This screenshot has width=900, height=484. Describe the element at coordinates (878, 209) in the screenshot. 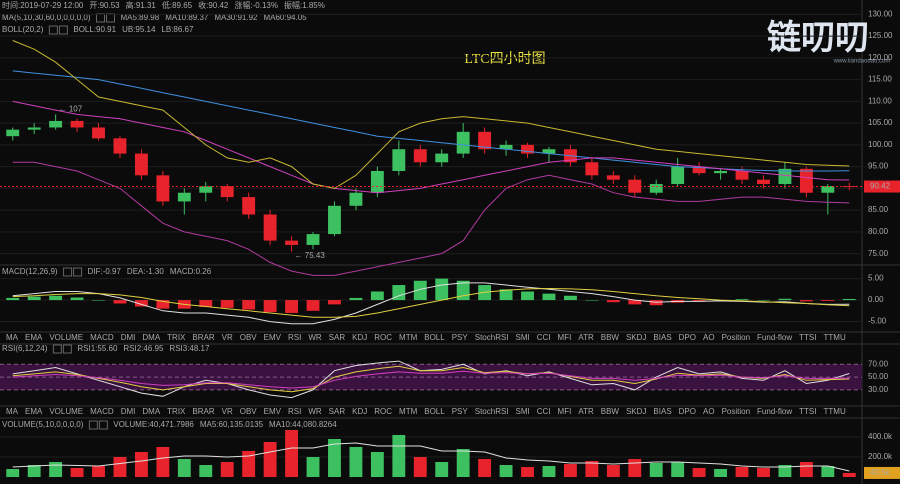

I see `y-tick-label: 85.00` at that location.